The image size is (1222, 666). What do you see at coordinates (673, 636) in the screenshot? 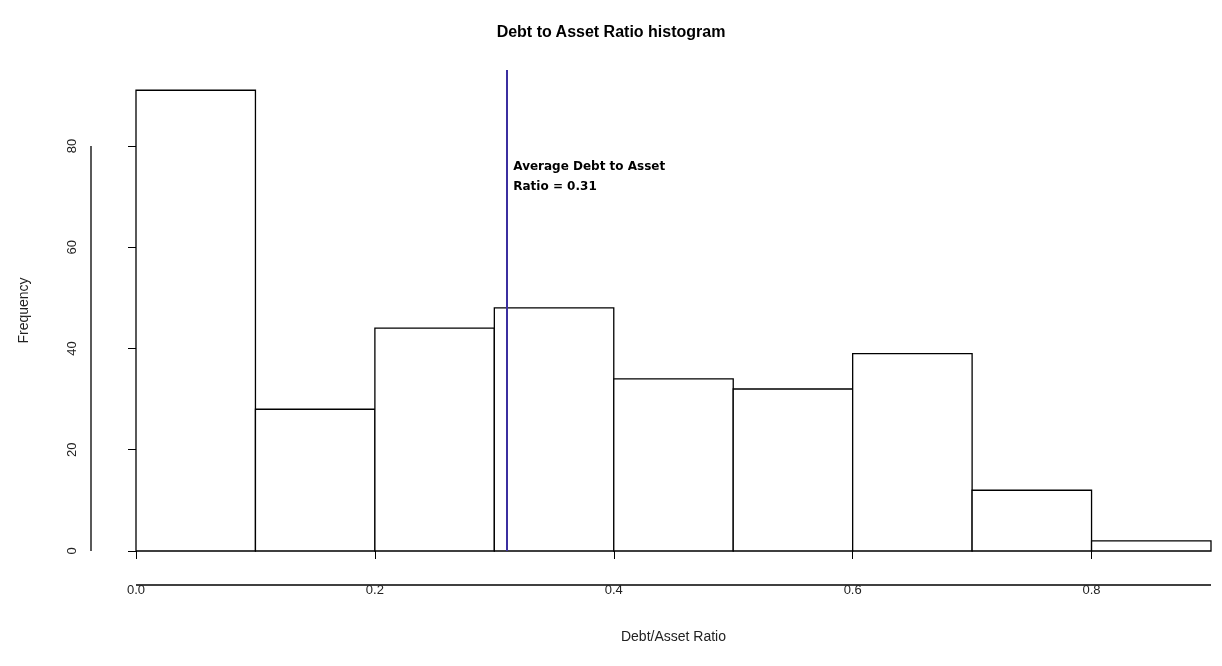
I see `x-axis-title: Debt/Asset Ratio` at bounding box center [673, 636].